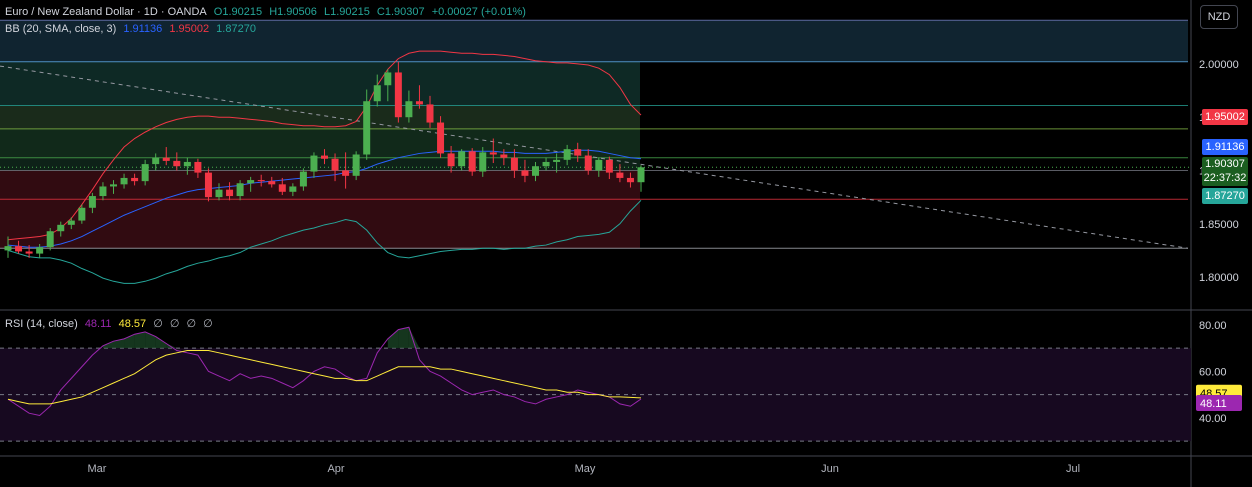 This screenshot has width=1252, height=487. What do you see at coordinates (1213, 419) in the screenshot?
I see `rsi-tick-label: 40.00` at bounding box center [1213, 419].